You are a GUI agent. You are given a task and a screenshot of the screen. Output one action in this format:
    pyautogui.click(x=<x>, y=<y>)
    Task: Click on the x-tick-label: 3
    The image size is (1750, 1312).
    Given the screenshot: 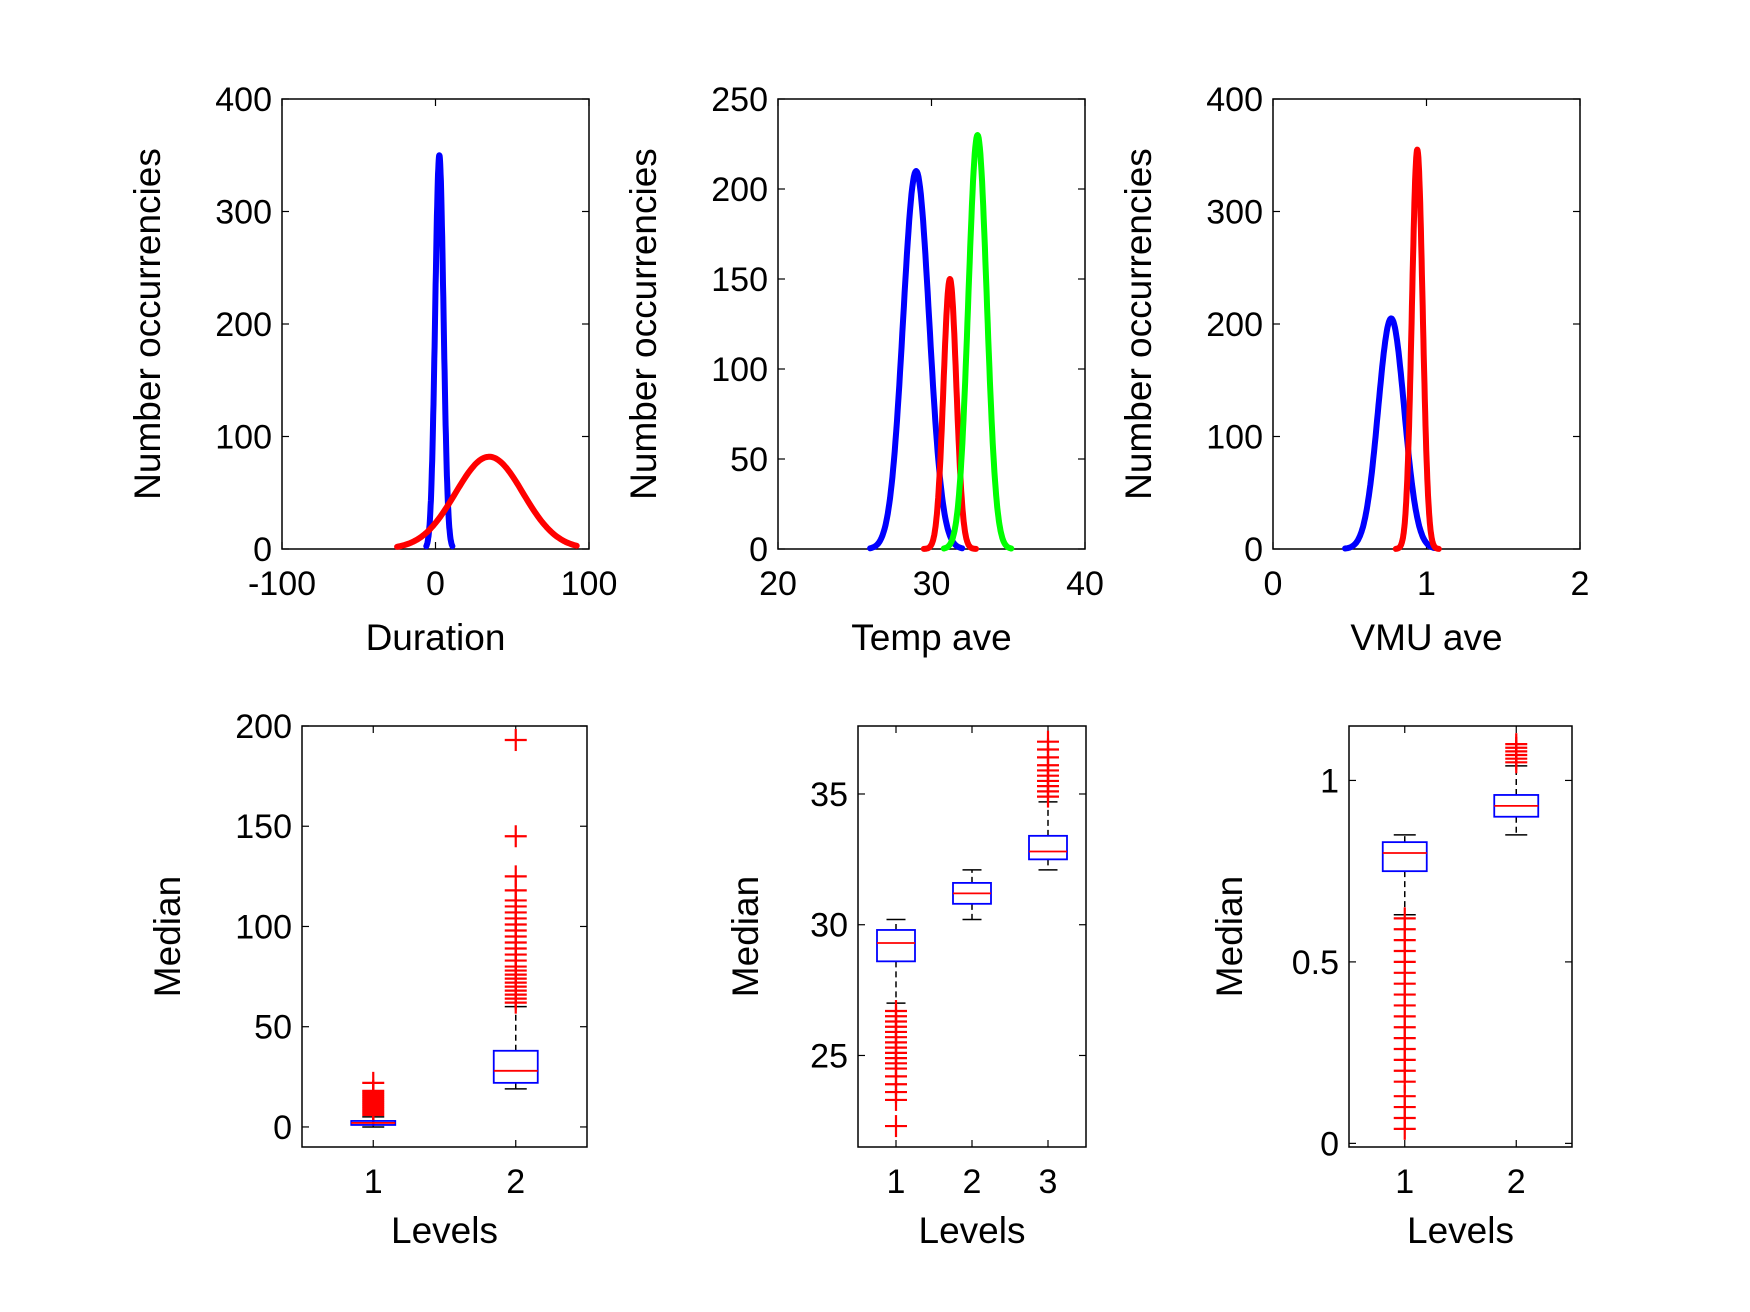 What is the action you would take?
    pyautogui.click(x=1048, y=1182)
    